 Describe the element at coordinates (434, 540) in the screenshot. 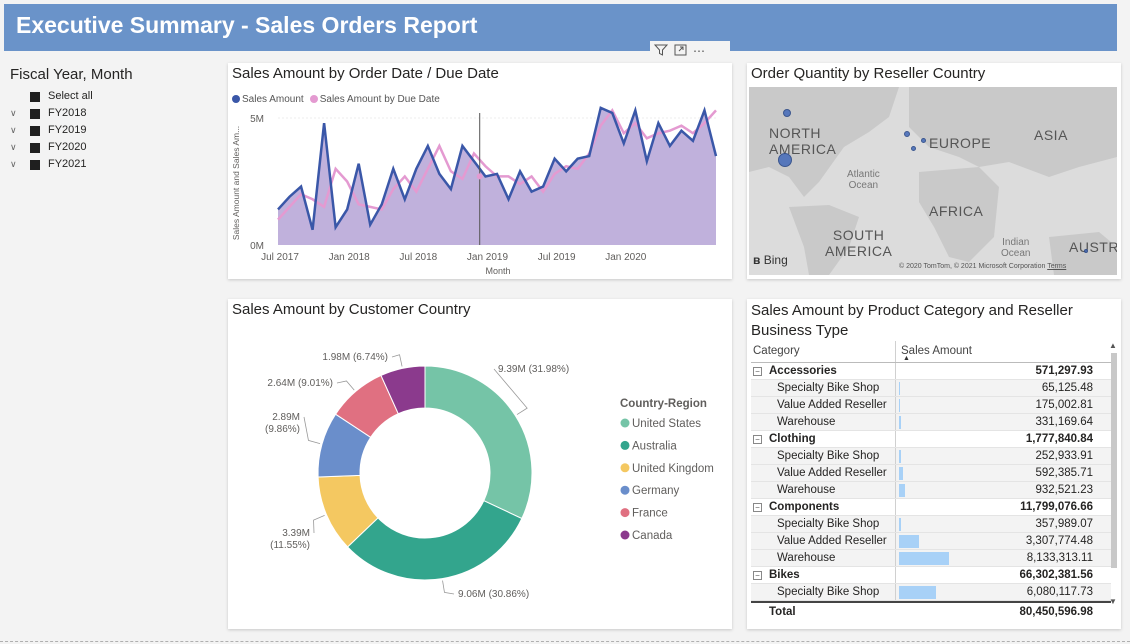

I see `donut-slice-australia` at that location.